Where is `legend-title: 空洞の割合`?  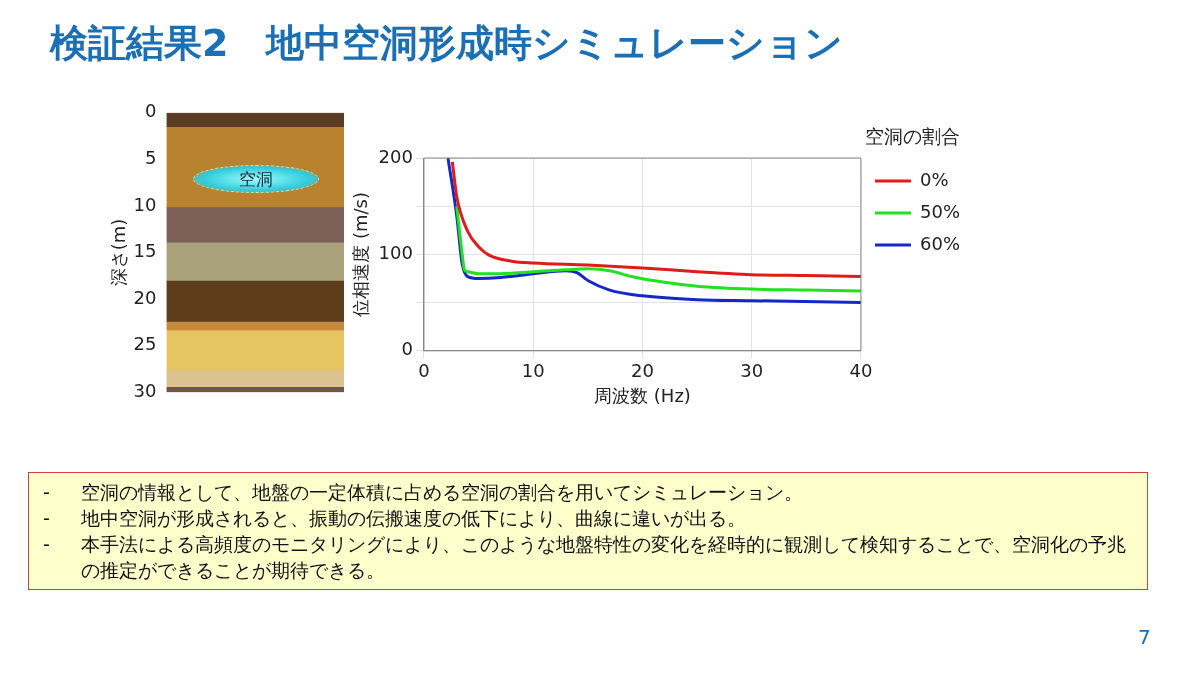 legend-title: 空洞の割合 is located at coordinates (912, 136).